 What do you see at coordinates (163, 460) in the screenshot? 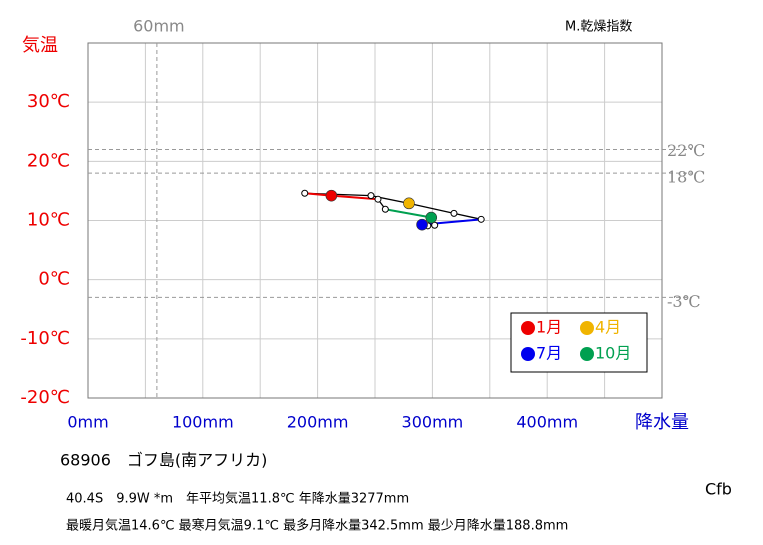
I see `chart-title: 68906 ゴフ島(南アフリカ)` at bounding box center [163, 460].